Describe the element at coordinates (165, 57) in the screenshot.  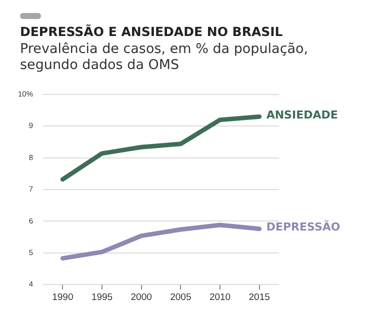
I see `chart-subtitle: Prevalência de casos, em % da população, segundo dados da OMS` at that location.